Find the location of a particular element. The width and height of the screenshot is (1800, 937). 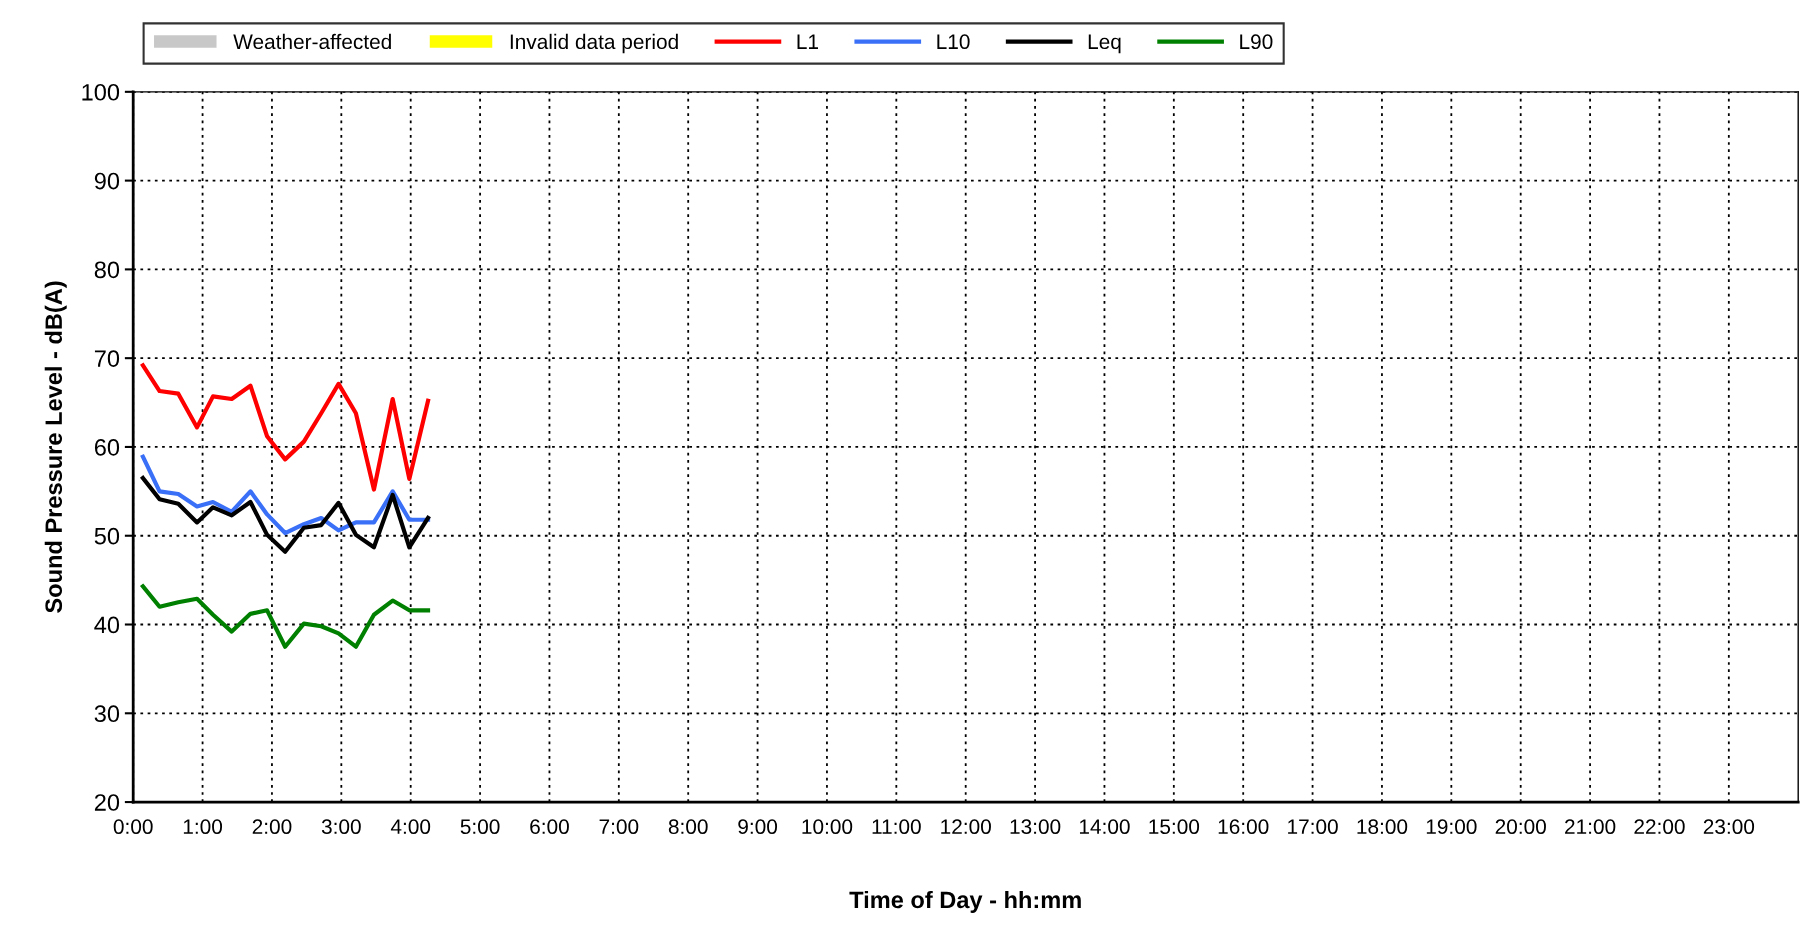

x-tick-label: 23:00 is located at coordinates (1729, 827).